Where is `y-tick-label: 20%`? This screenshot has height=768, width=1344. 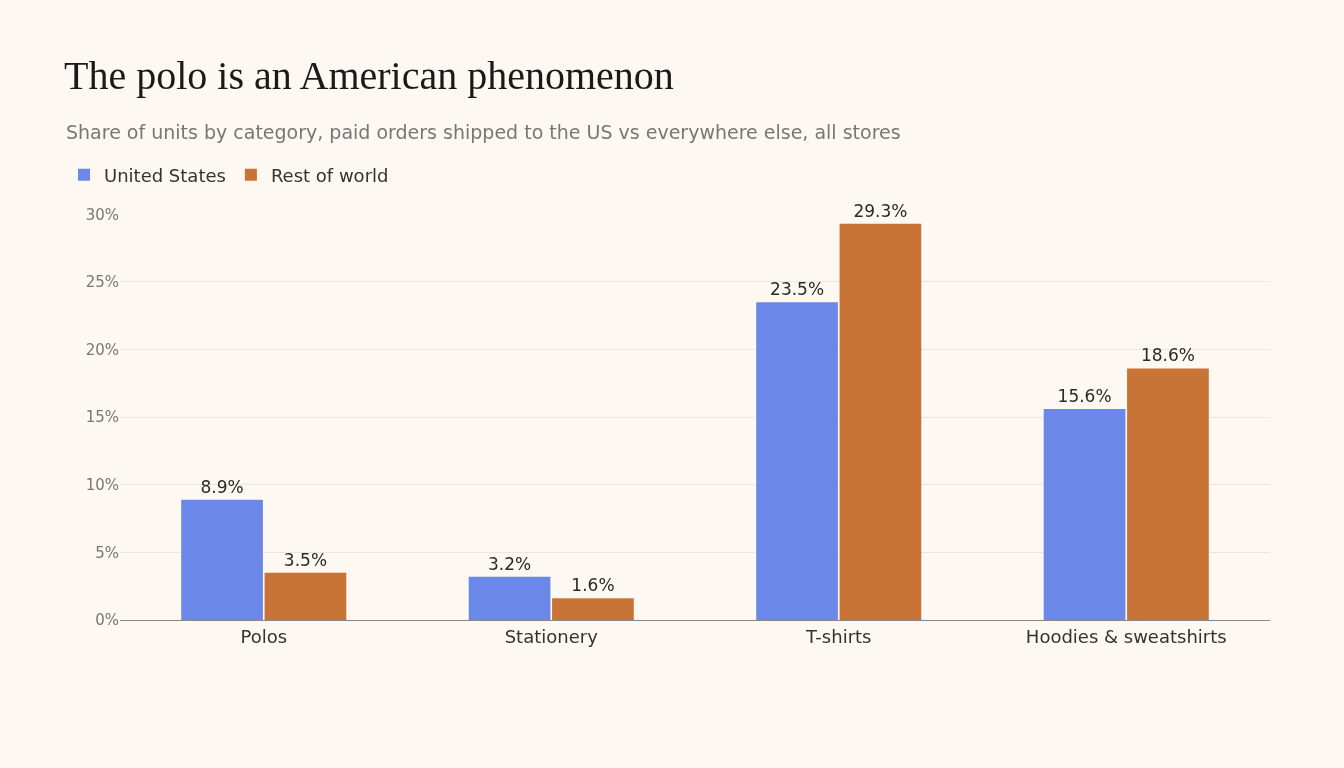
y-tick-label: 20% is located at coordinates (102, 349).